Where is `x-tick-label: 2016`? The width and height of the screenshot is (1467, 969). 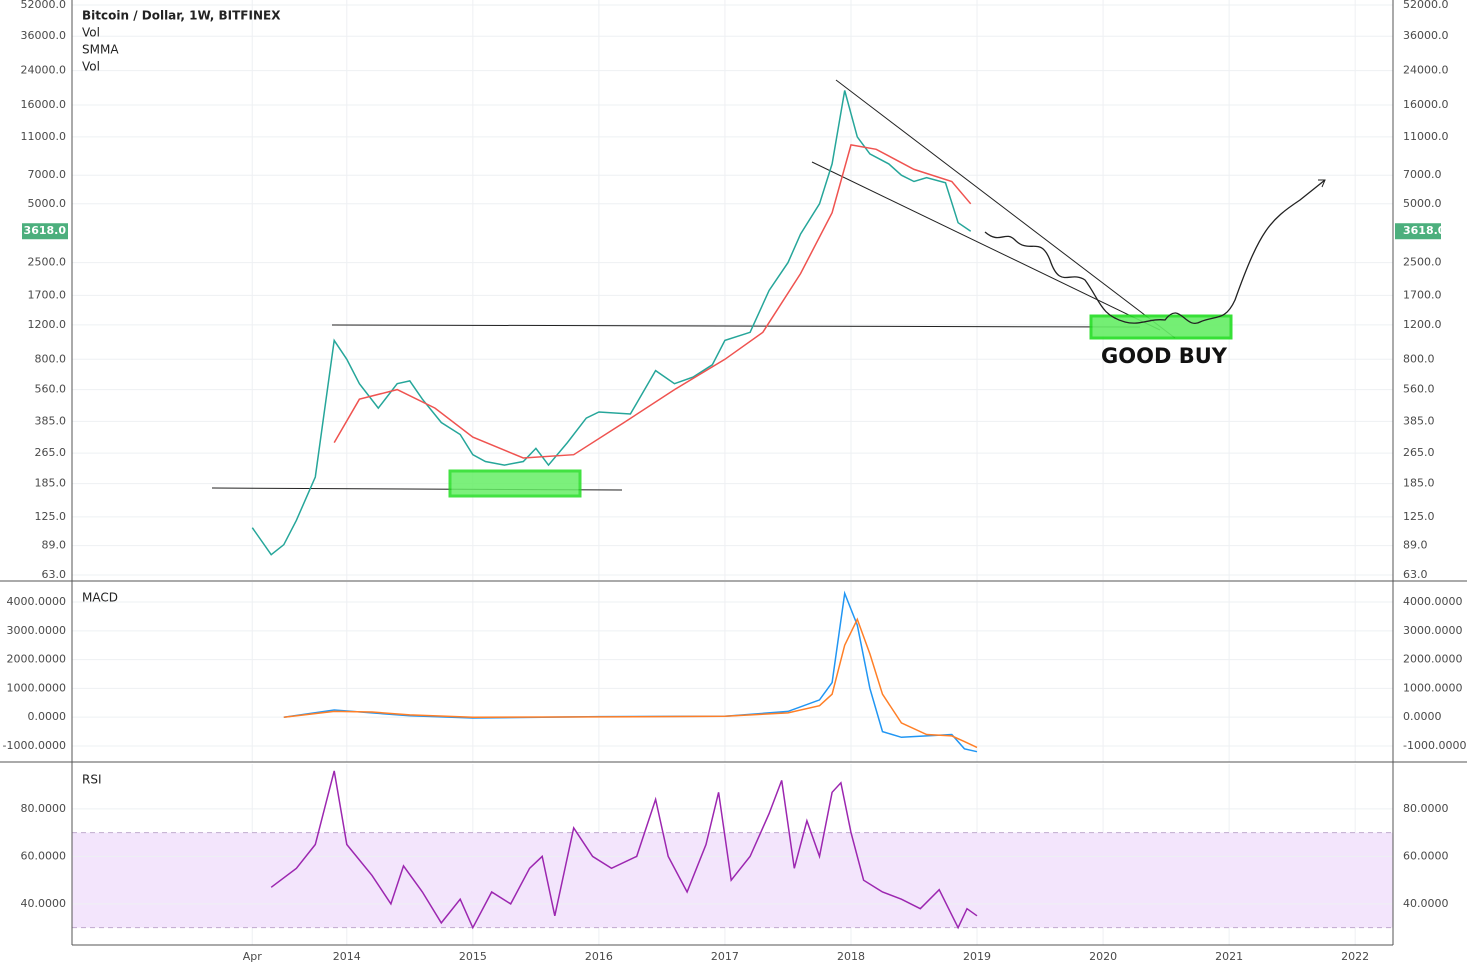 x-tick-label: 2016 is located at coordinates (599, 956).